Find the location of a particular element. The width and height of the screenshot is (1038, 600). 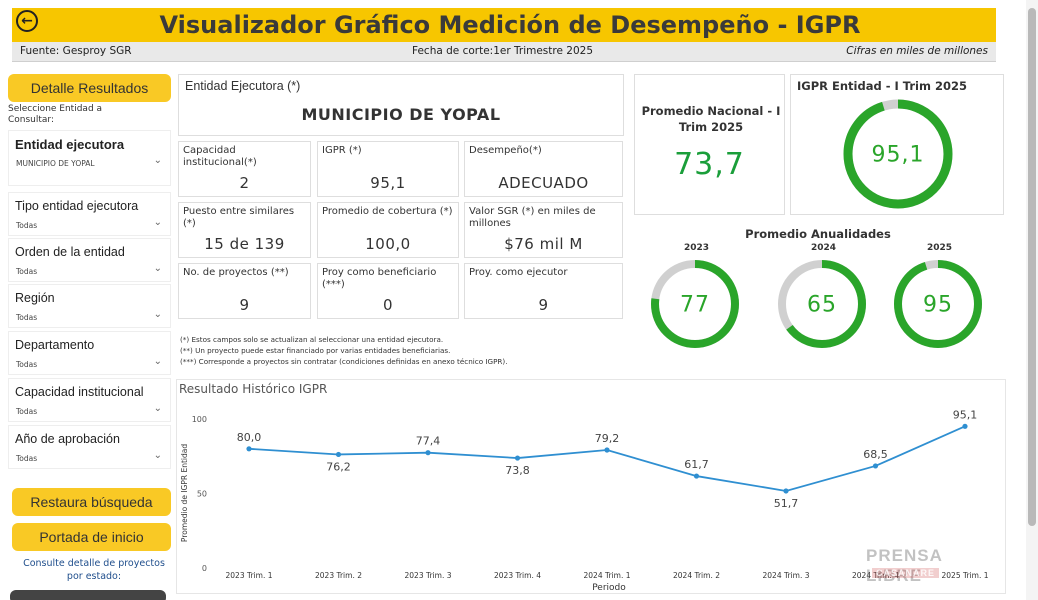

estado-proyectos-button is located at coordinates (88, 595).